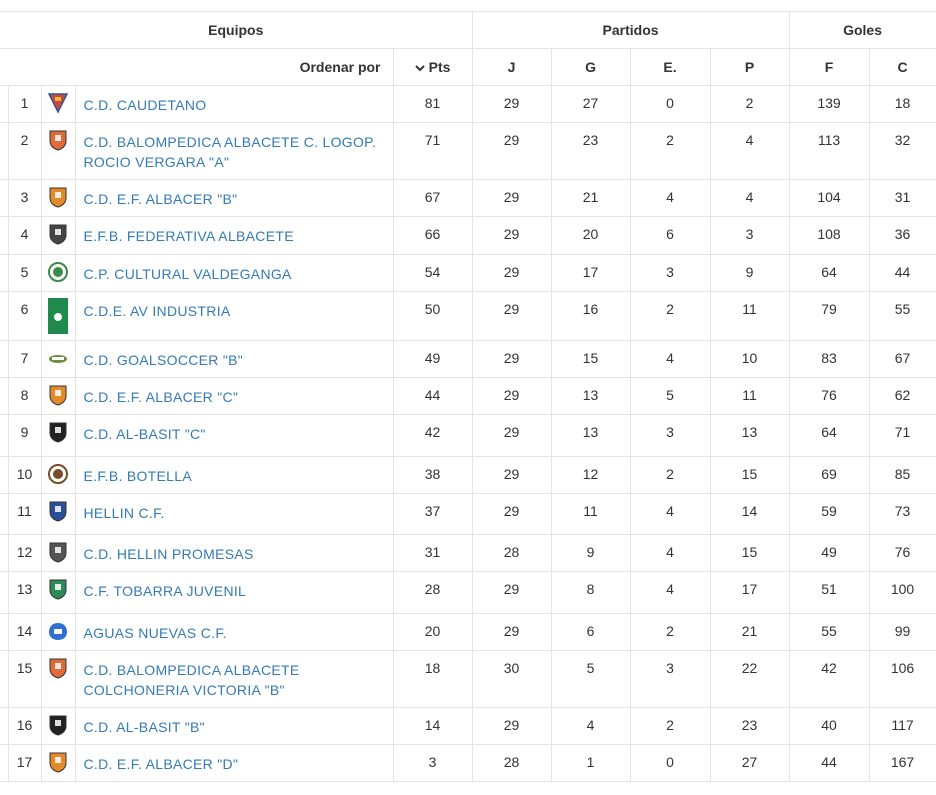  I want to click on table-row: 3 C.D. E.F. ALBACER "B" 67 29 21 4 4 104 31, so click(468, 198).